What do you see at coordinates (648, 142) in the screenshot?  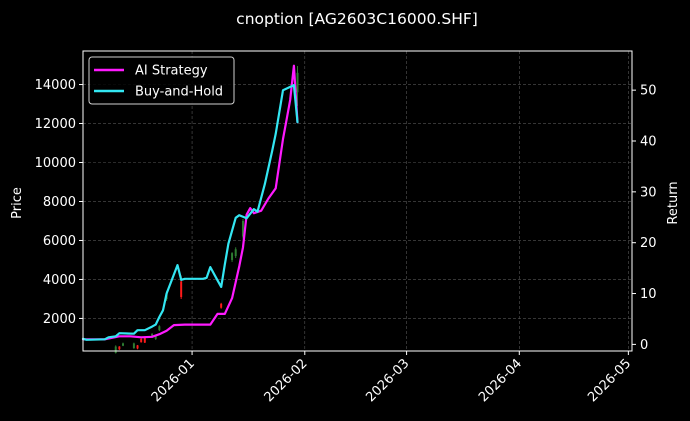 I see `y2-tick-label: 40` at bounding box center [648, 142].